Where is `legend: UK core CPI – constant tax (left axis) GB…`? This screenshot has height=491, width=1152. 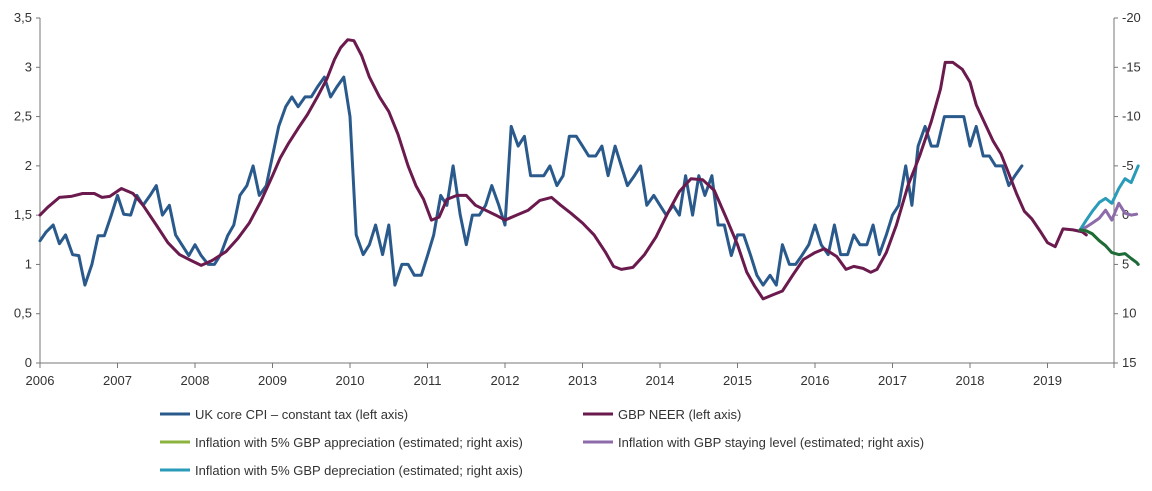
legend: UK core CPI – constant tax (left axis) GB… is located at coordinates (542, 442).